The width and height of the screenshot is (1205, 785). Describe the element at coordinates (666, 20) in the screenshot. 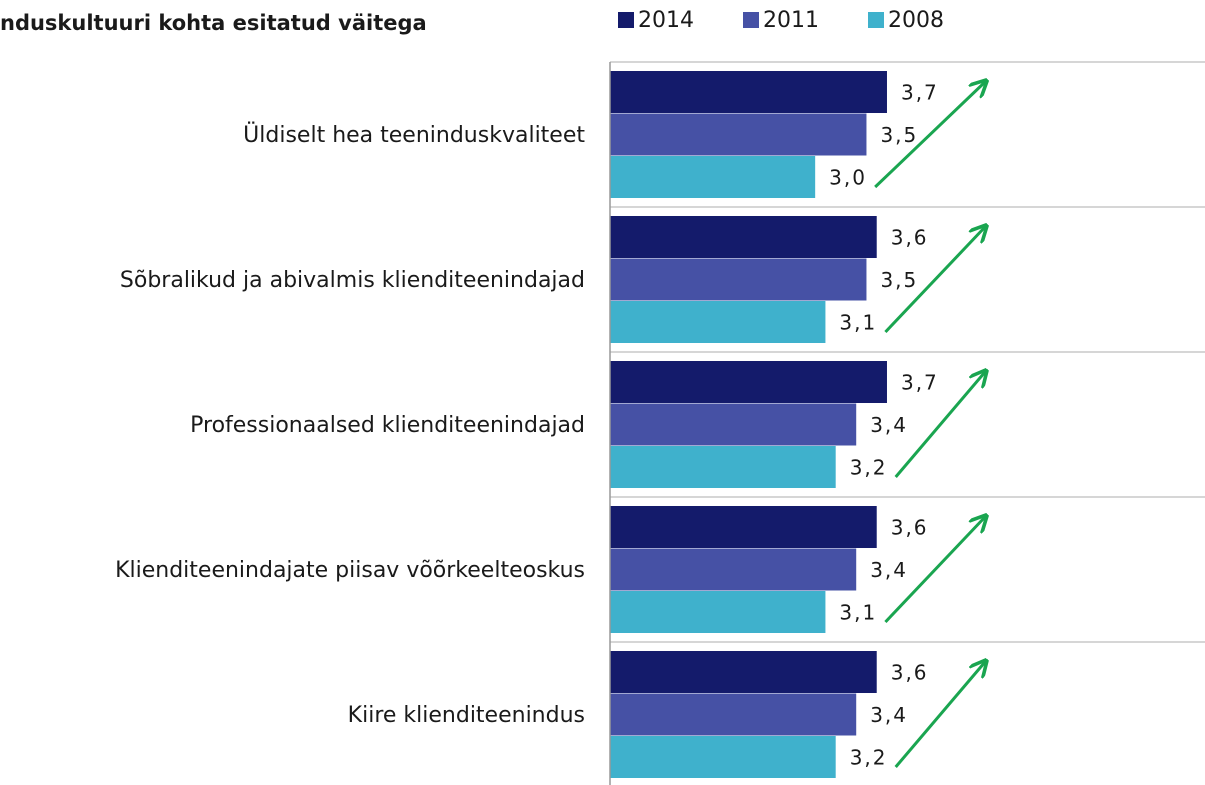

I see `legend-label: 2014` at that location.